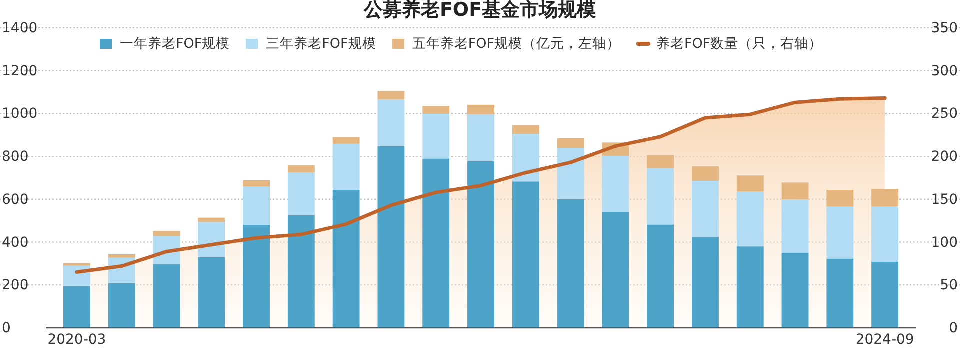 This screenshot has height=348, width=960. Describe the element at coordinates (944, 242) in the screenshot. I see `y2-tick-label: 100` at that location.